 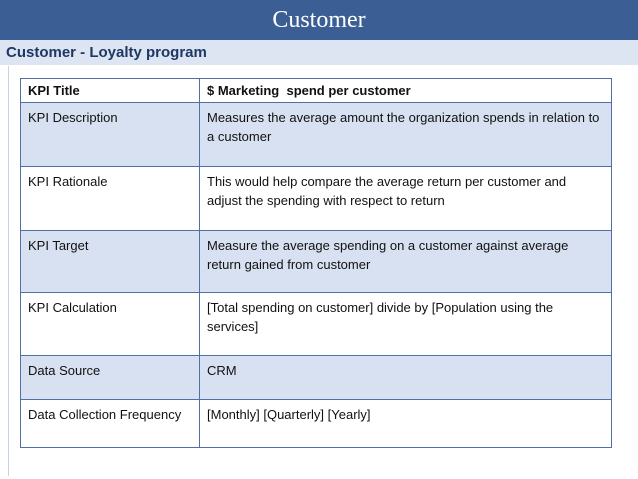 I want to click on row-value: $ Marketing spend per customer, so click(x=405, y=90).